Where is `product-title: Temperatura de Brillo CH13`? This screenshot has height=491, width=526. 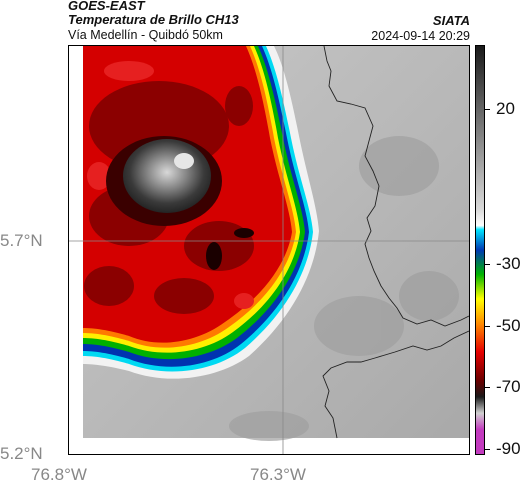 product-title: Temperatura de Brillo CH13 is located at coordinates (153, 19).